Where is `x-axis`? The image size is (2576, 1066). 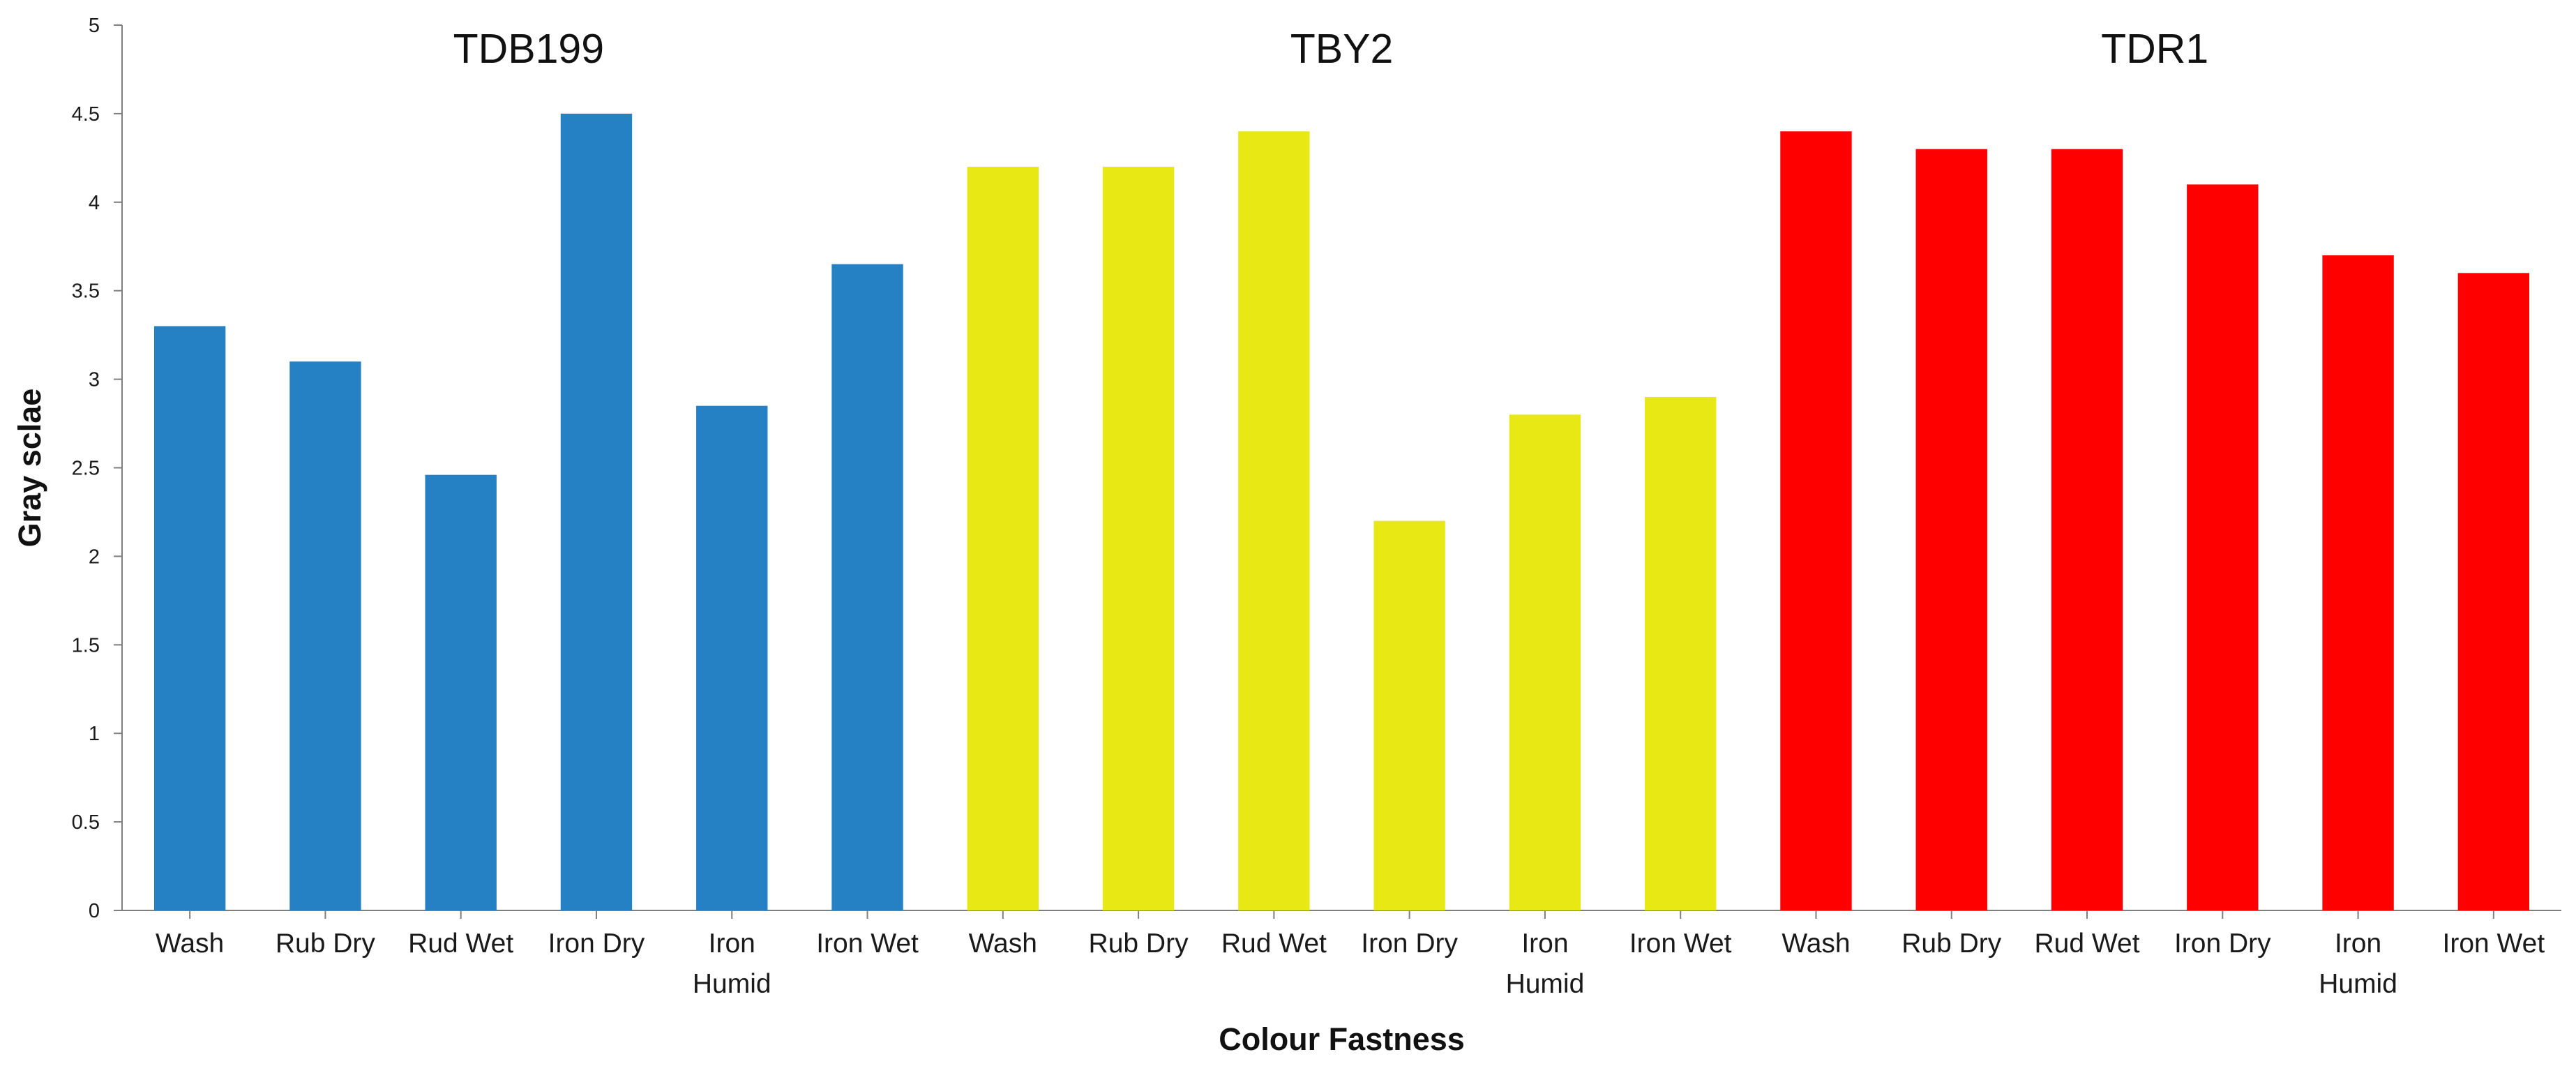 x-axis is located at coordinates (1341, 914).